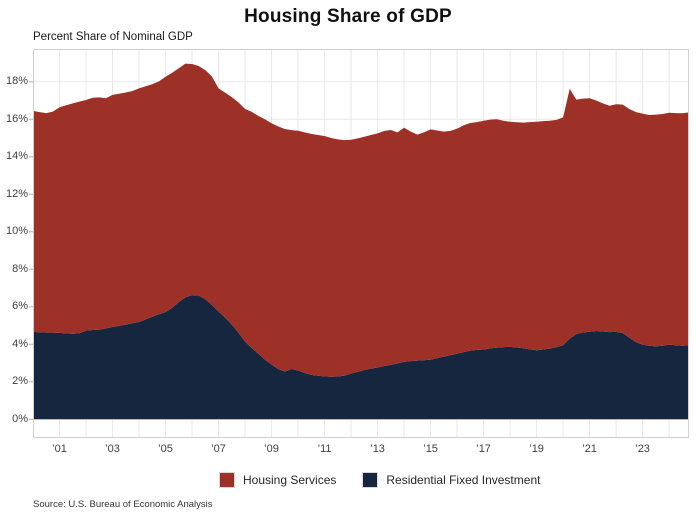 This screenshot has height=522, width=696. I want to click on x-tick-label: ’19, so click(536, 449).